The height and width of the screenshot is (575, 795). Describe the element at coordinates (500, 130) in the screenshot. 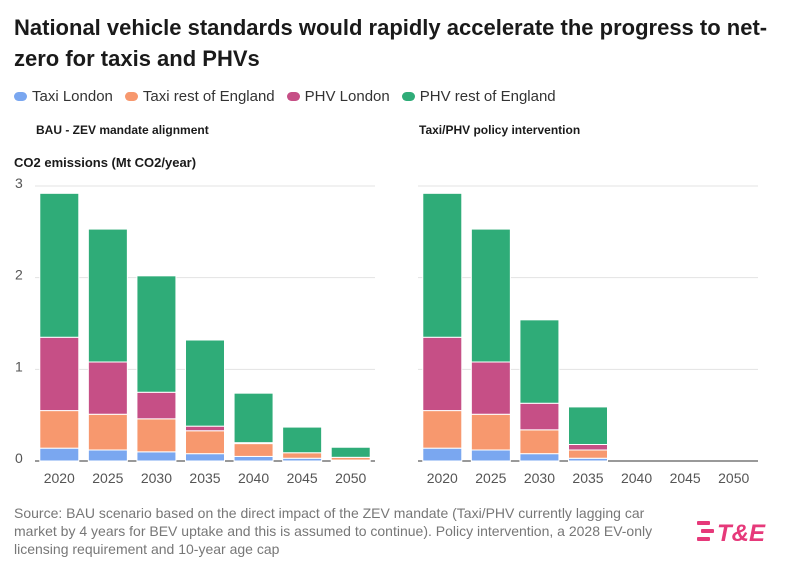

I see `panel-title-policy: Taxi/PHV policy intervention` at that location.